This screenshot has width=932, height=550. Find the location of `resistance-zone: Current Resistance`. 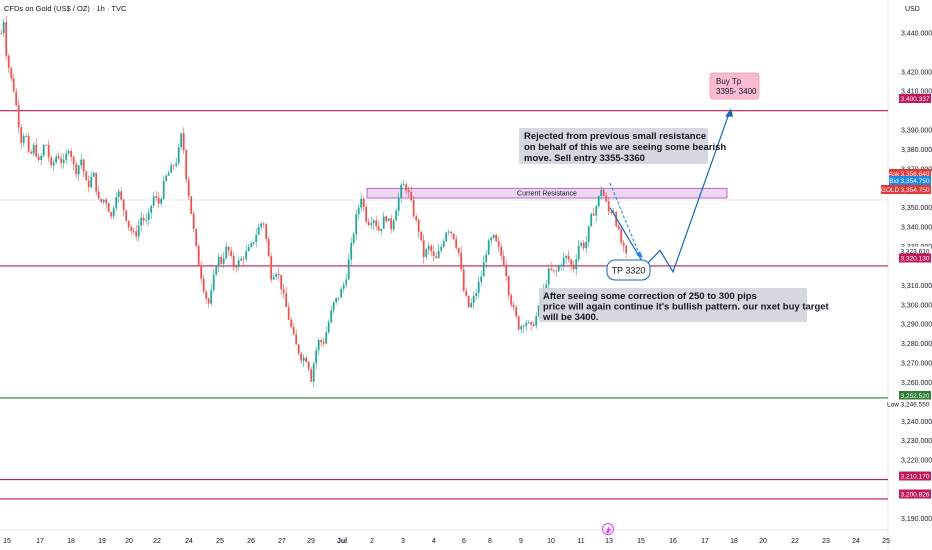

resistance-zone: Current Resistance is located at coordinates (547, 193).